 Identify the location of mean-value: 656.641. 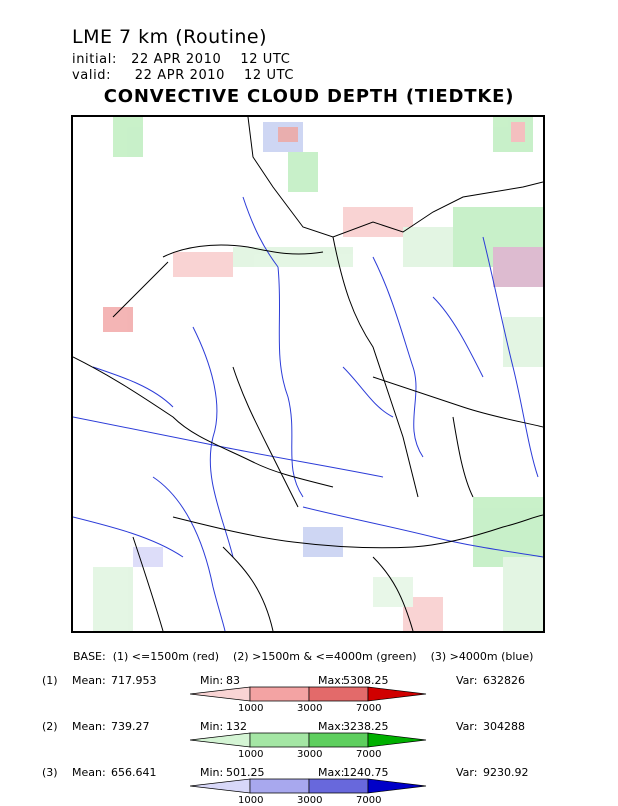
(134, 772).